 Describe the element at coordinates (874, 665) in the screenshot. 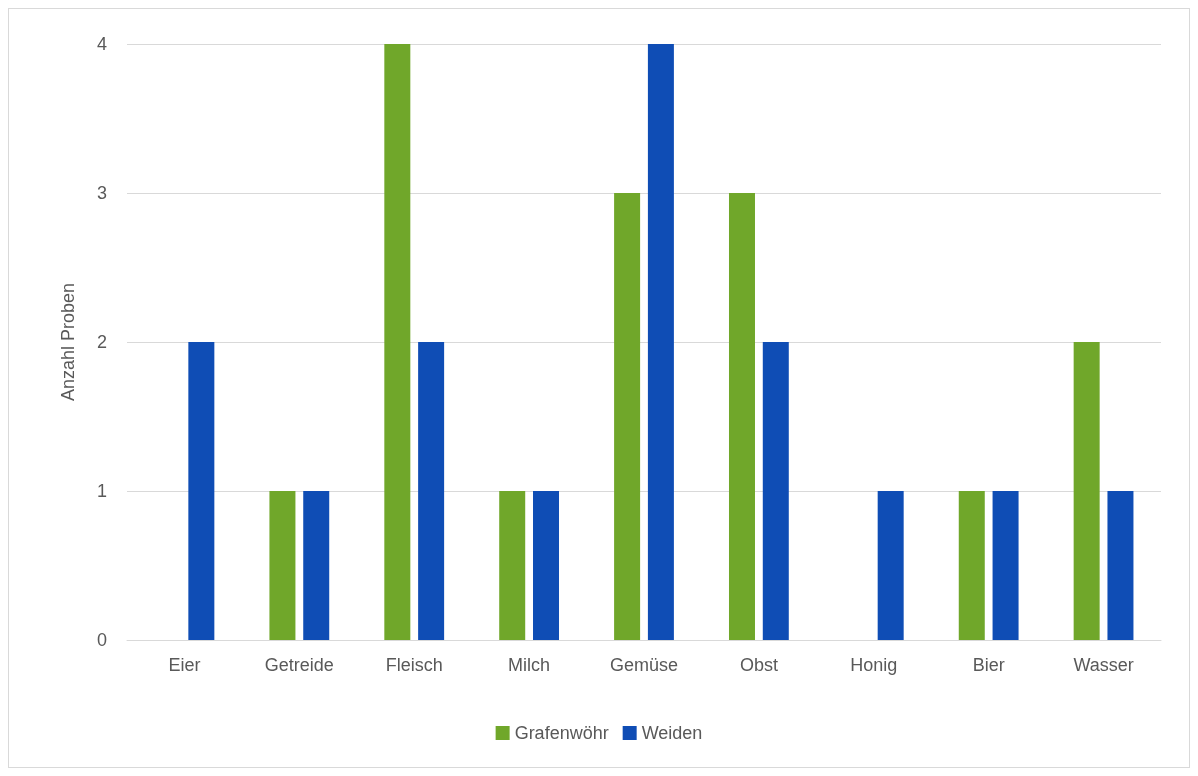

I see `x-tick-label: Honig` at that location.